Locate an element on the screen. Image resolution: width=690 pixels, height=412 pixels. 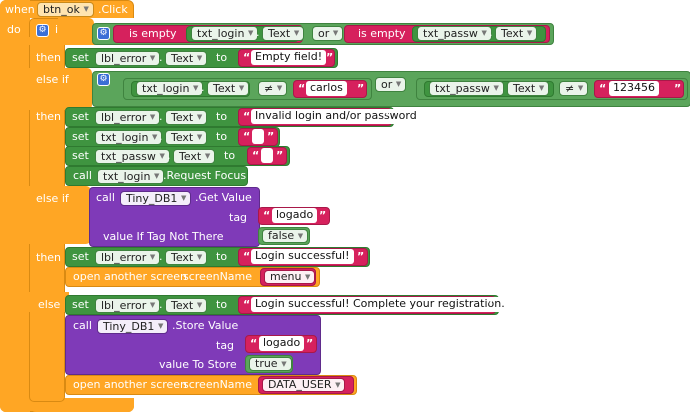
is-empty-label-1: is empty is located at coordinates (153, 33).